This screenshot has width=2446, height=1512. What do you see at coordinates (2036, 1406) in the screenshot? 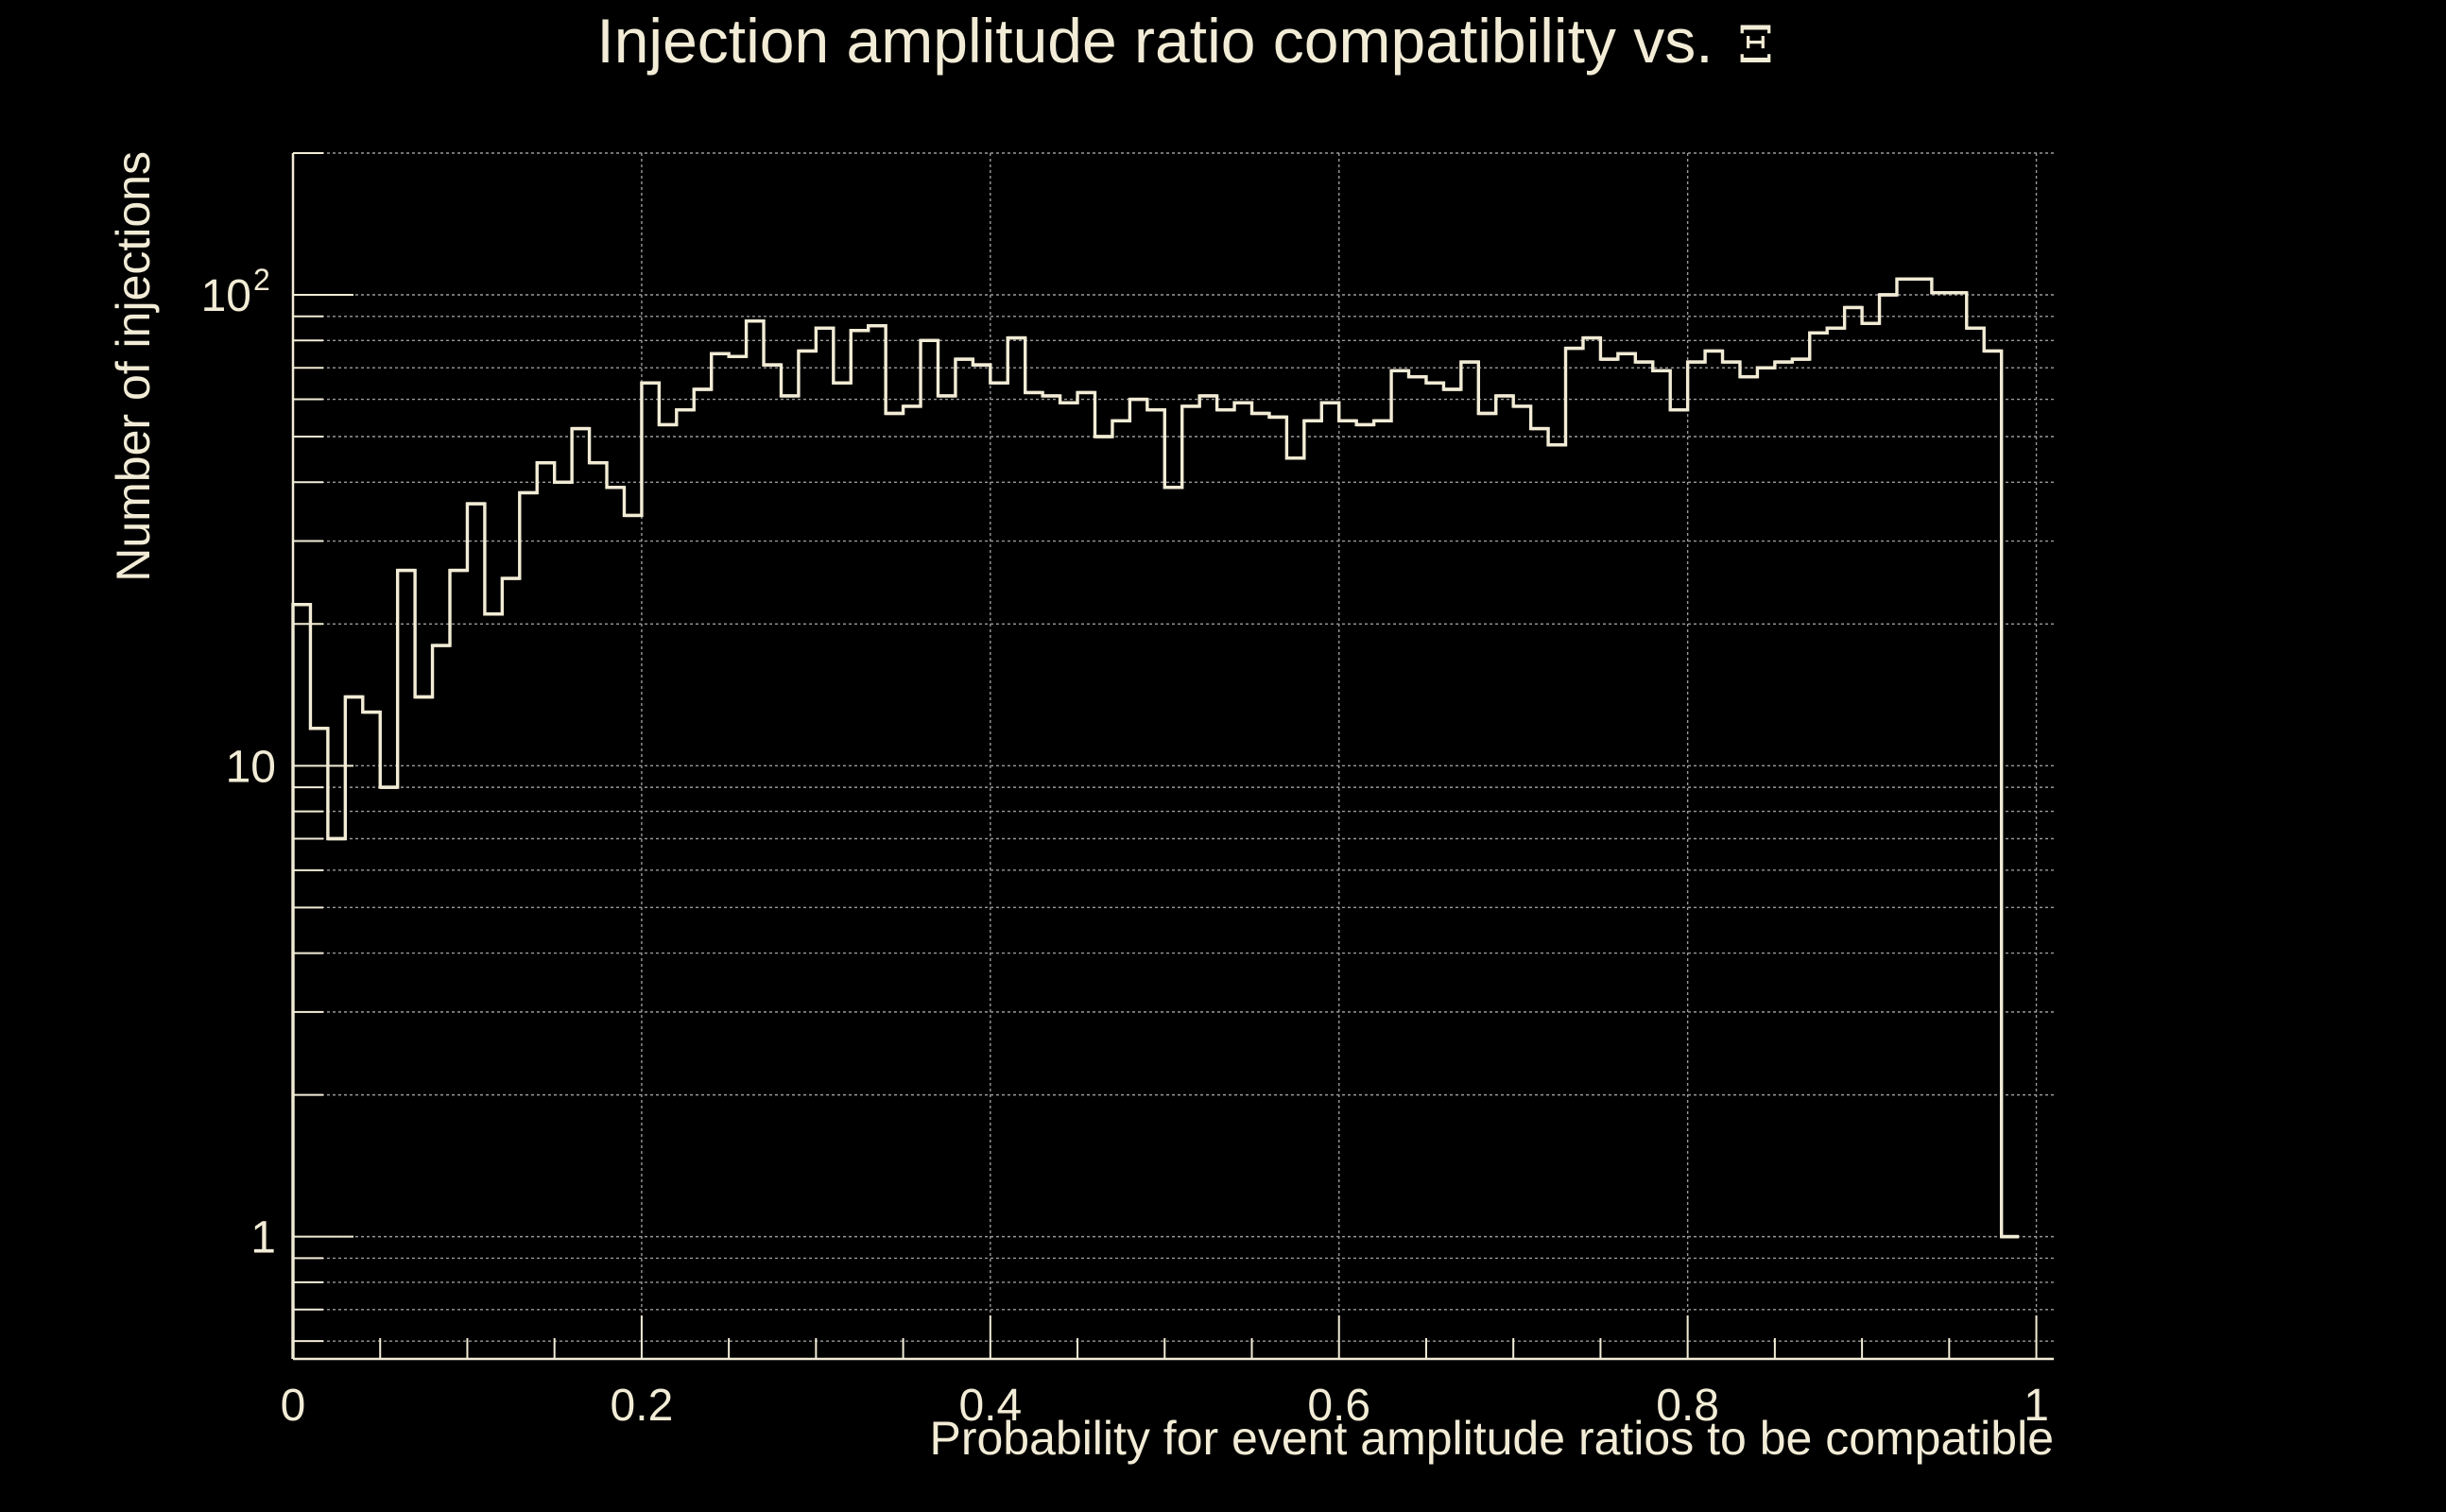
I see `x-tick-label: 1` at bounding box center [2036, 1406].